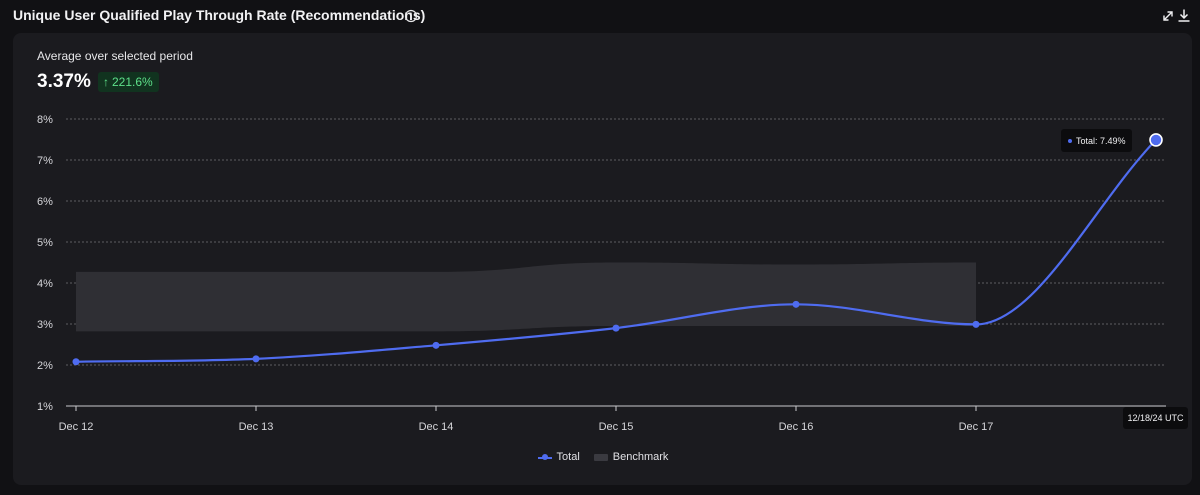 The width and height of the screenshot is (1200, 495). Describe the element at coordinates (568, 457) in the screenshot. I see `legend-label-total: Total` at that location.